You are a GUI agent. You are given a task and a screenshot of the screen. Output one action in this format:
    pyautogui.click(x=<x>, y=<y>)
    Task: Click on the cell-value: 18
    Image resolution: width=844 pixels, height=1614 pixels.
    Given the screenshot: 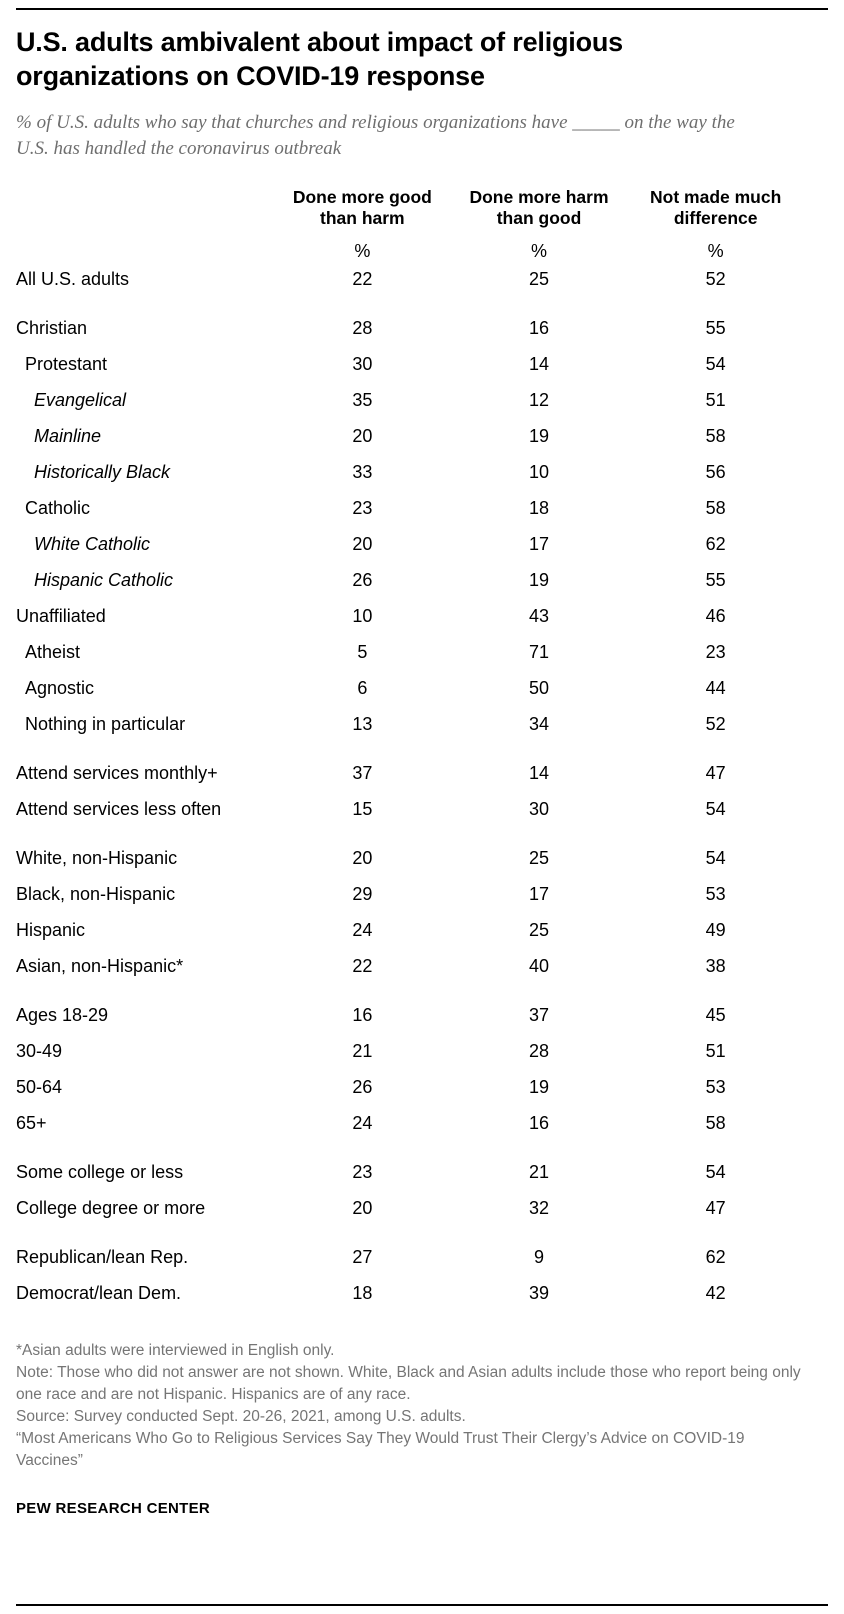 What is the action you would take?
    pyautogui.click(x=538, y=508)
    